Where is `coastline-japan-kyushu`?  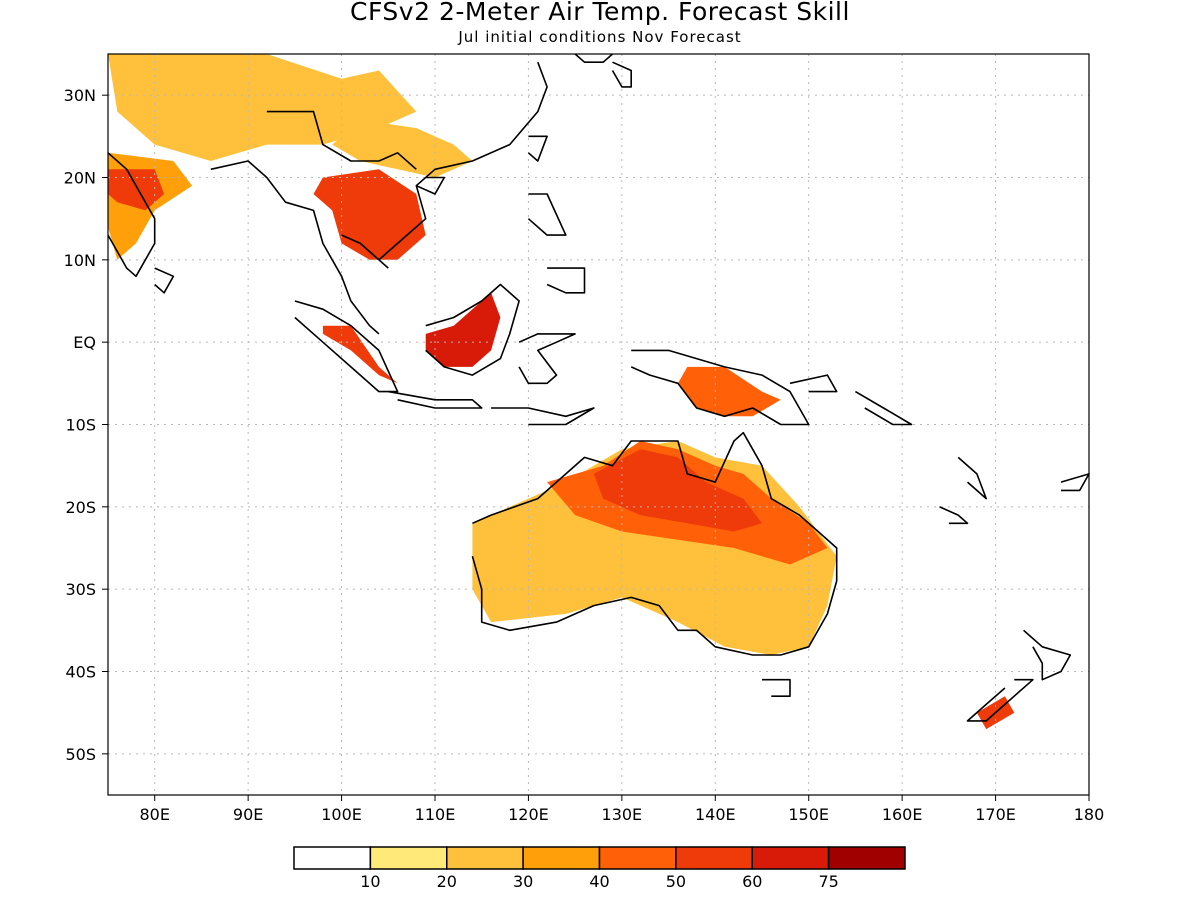 coastline-japan-kyushu is located at coordinates (622, 74).